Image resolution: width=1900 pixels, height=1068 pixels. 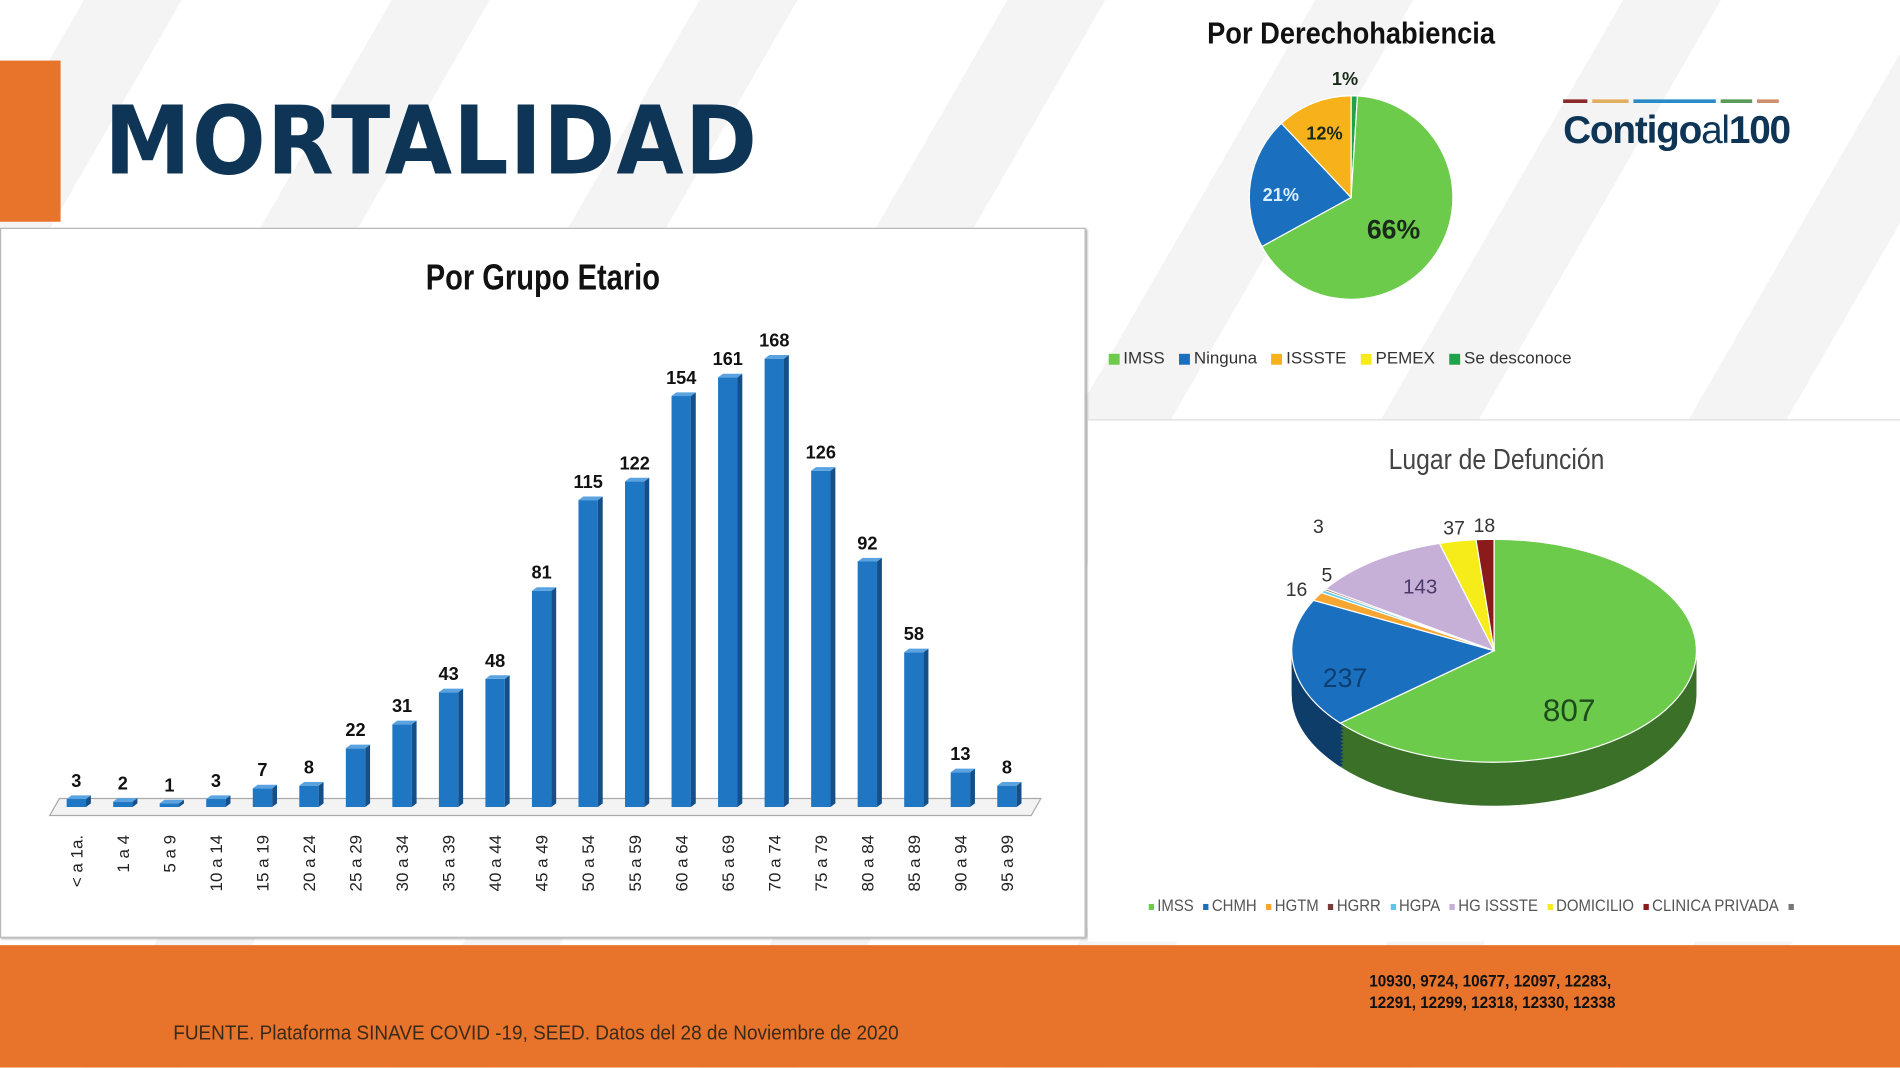 I want to click on legend-item, so click(x=1792, y=904).